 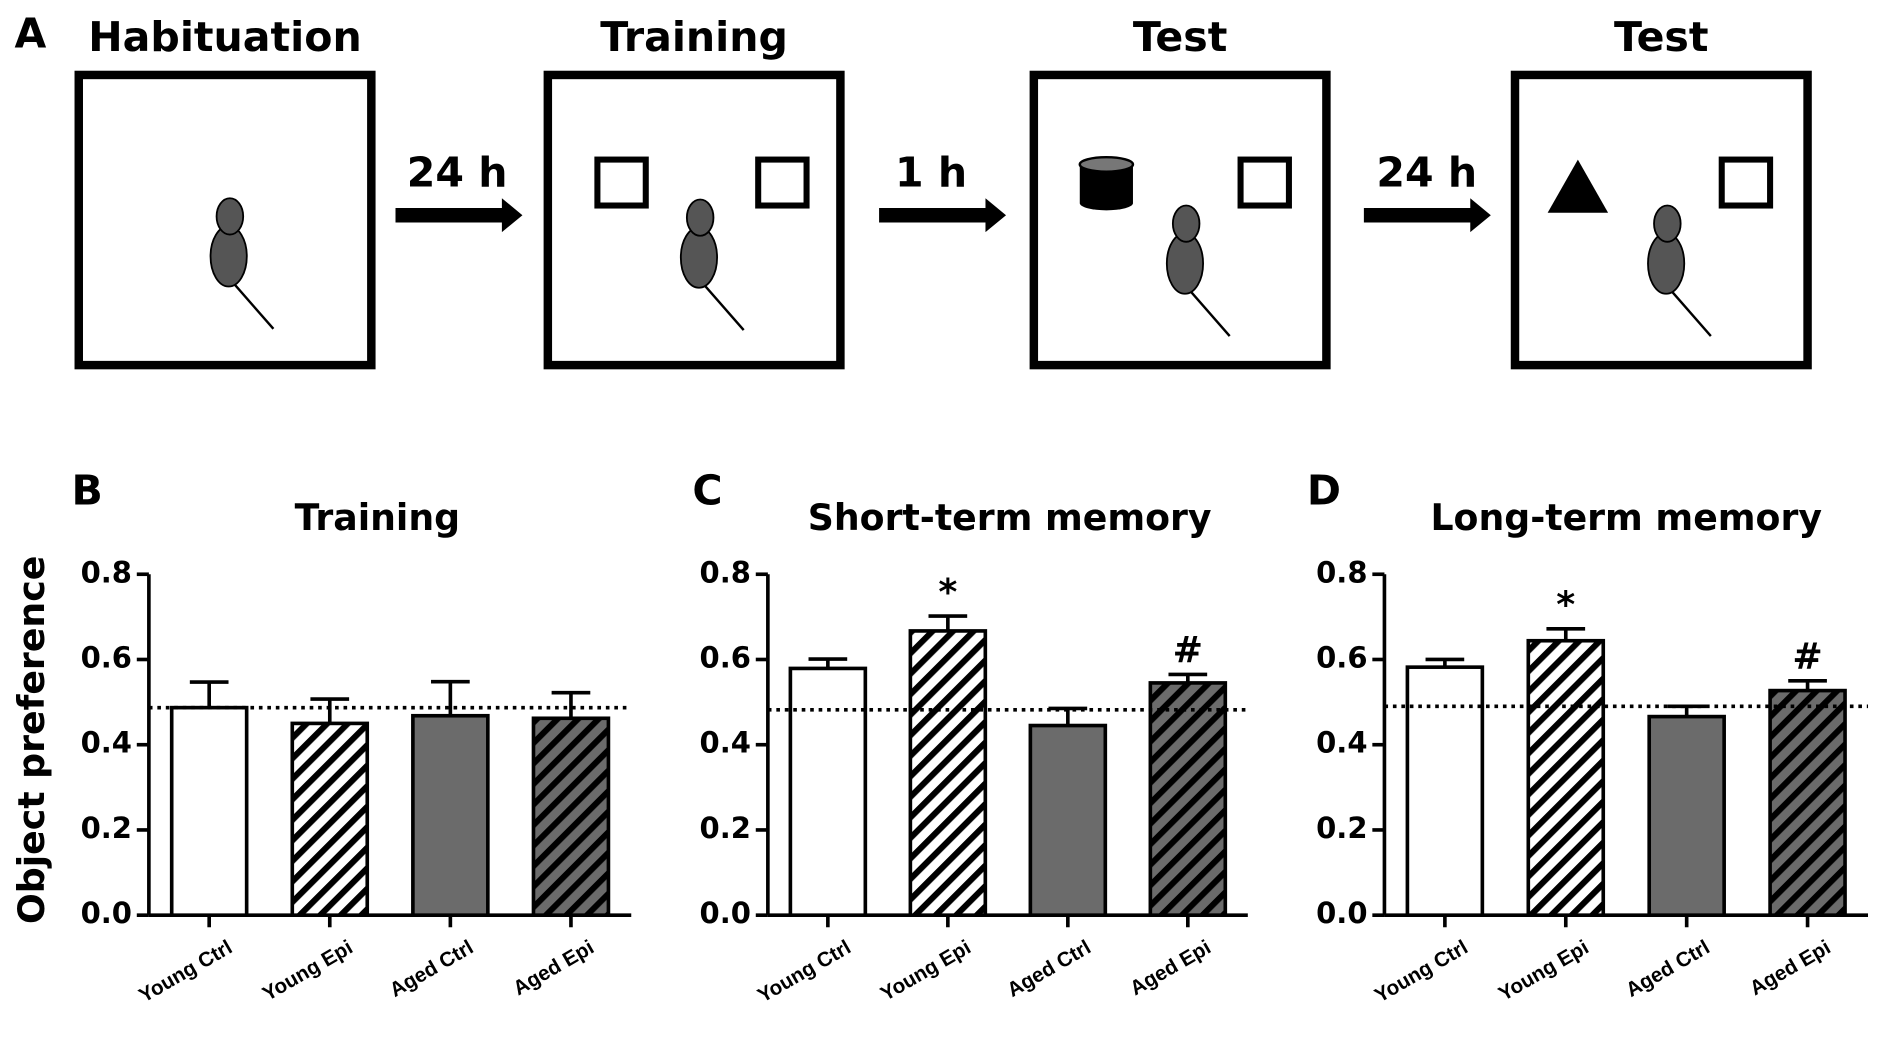 I want to click on stage-title: Habituation, so click(x=224, y=37).